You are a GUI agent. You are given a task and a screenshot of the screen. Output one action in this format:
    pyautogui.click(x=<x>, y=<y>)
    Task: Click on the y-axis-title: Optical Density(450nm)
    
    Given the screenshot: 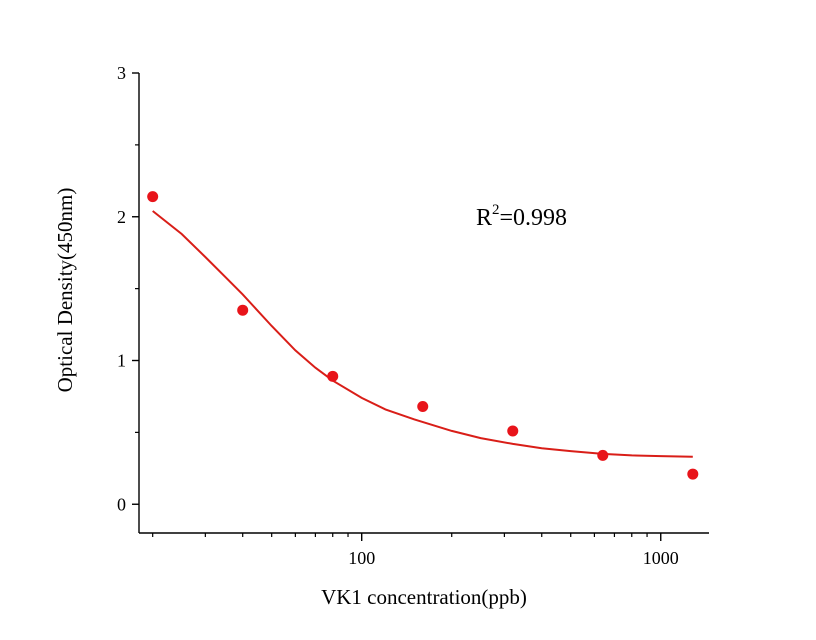 What is the action you would take?
    pyautogui.click(x=65, y=290)
    